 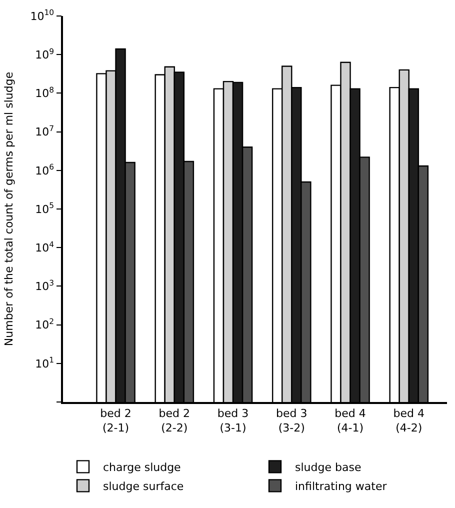 I want to click on y-tick-label: 10$^{2}$, so click(x=44, y=324).